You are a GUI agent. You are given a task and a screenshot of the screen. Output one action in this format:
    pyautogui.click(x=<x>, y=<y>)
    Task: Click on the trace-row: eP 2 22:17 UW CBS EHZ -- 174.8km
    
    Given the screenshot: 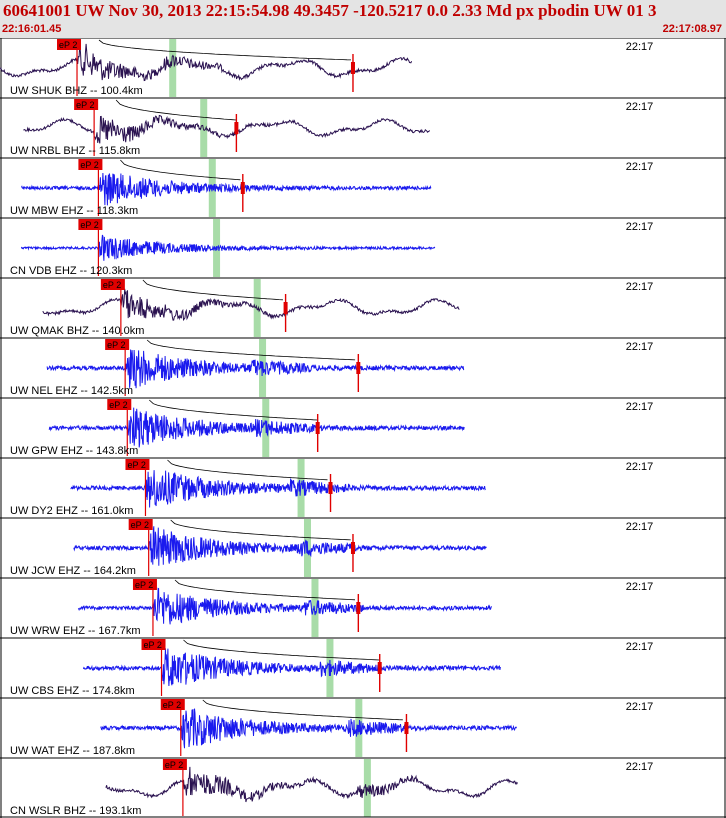 What is the action you would take?
    pyautogui.click(x=363, y=667)
    